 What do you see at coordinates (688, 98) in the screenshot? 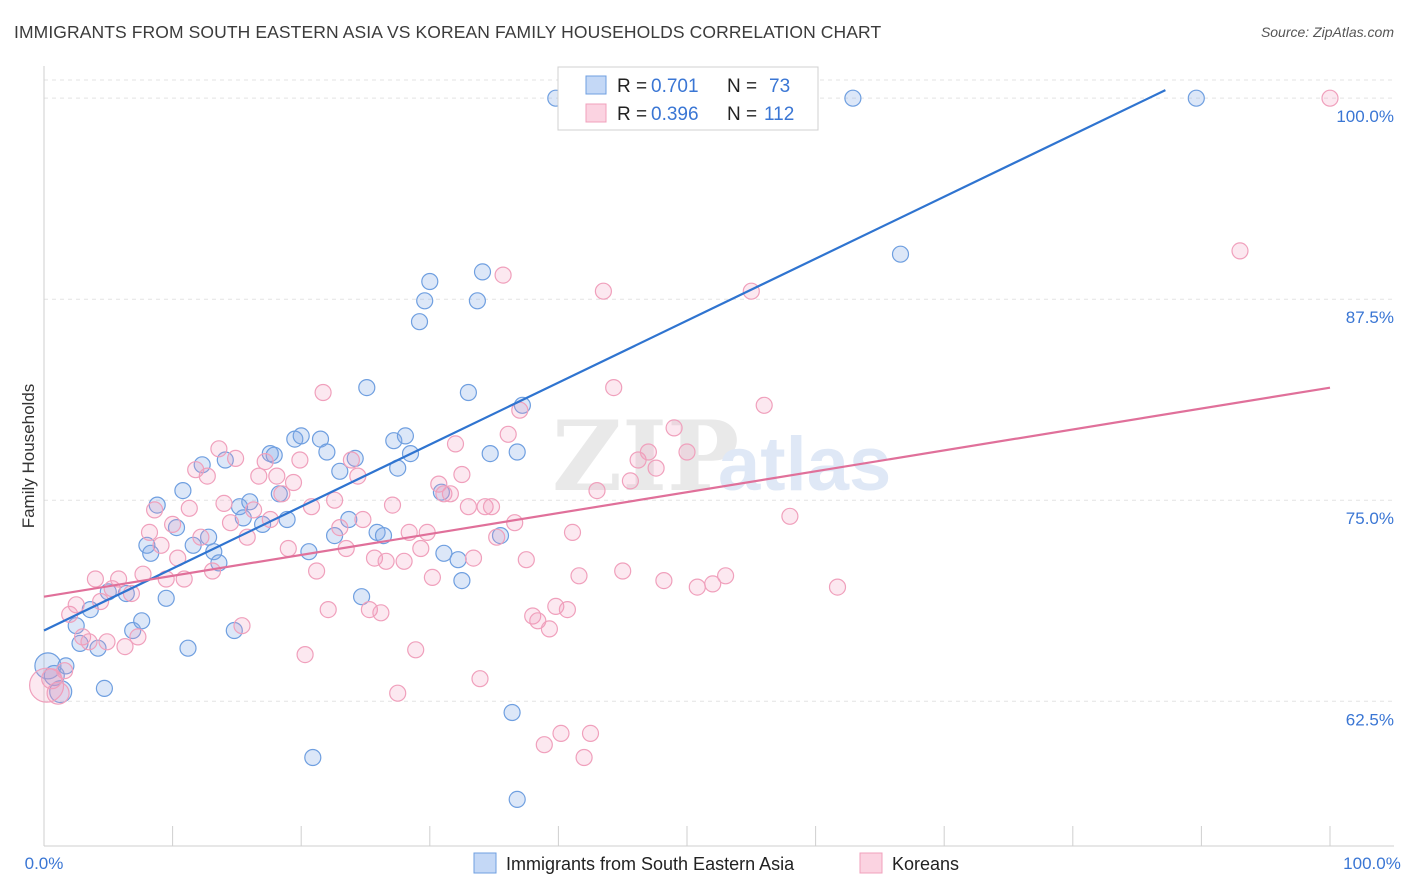
I see `stats-legend: R = 0.701 N = 73 R = 0.396 N = 112` at bounding box center [688, 98].